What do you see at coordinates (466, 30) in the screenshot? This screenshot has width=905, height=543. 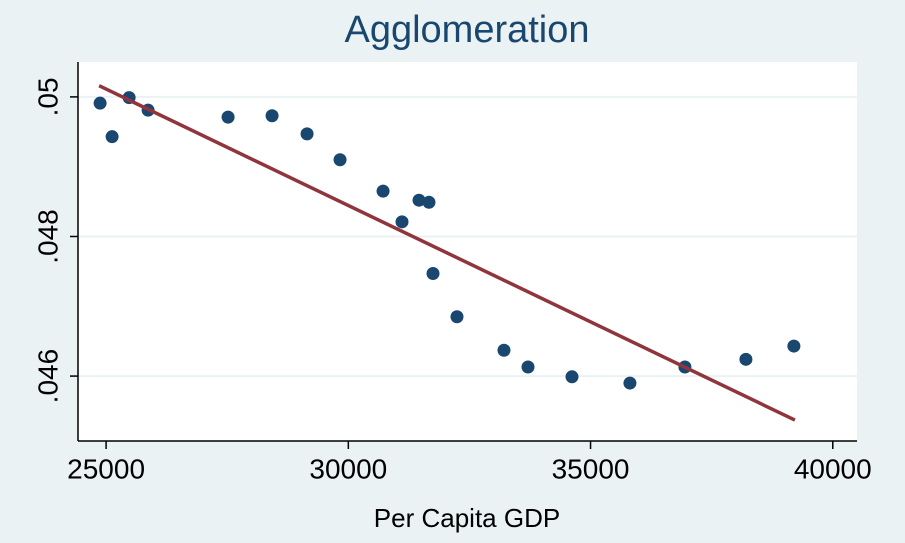 I see `chart-title: Agglomeration` at bounding box center [466, 30].